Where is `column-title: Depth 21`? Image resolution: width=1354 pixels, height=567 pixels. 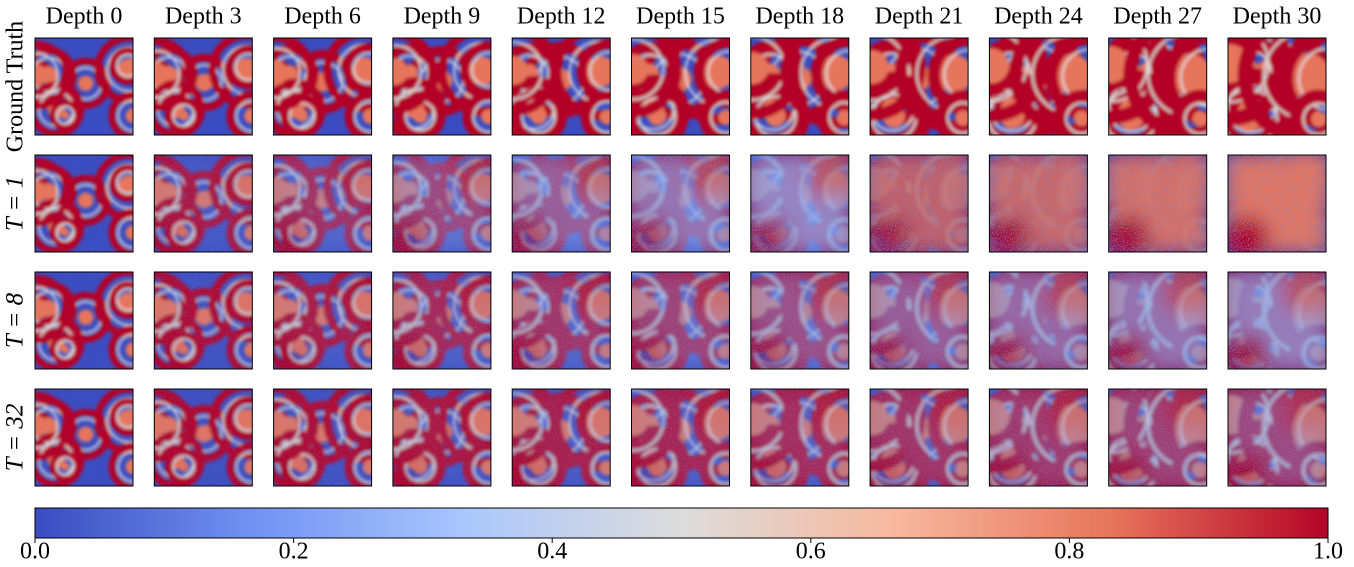 column-title: Depth 21 is located at coordinates (919, 17).